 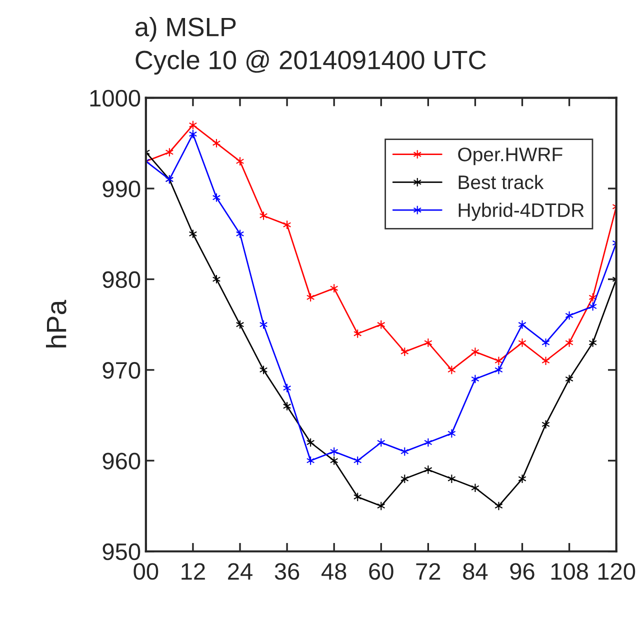 I want to click on legend-label: Best track, so click(x=501, y=182).